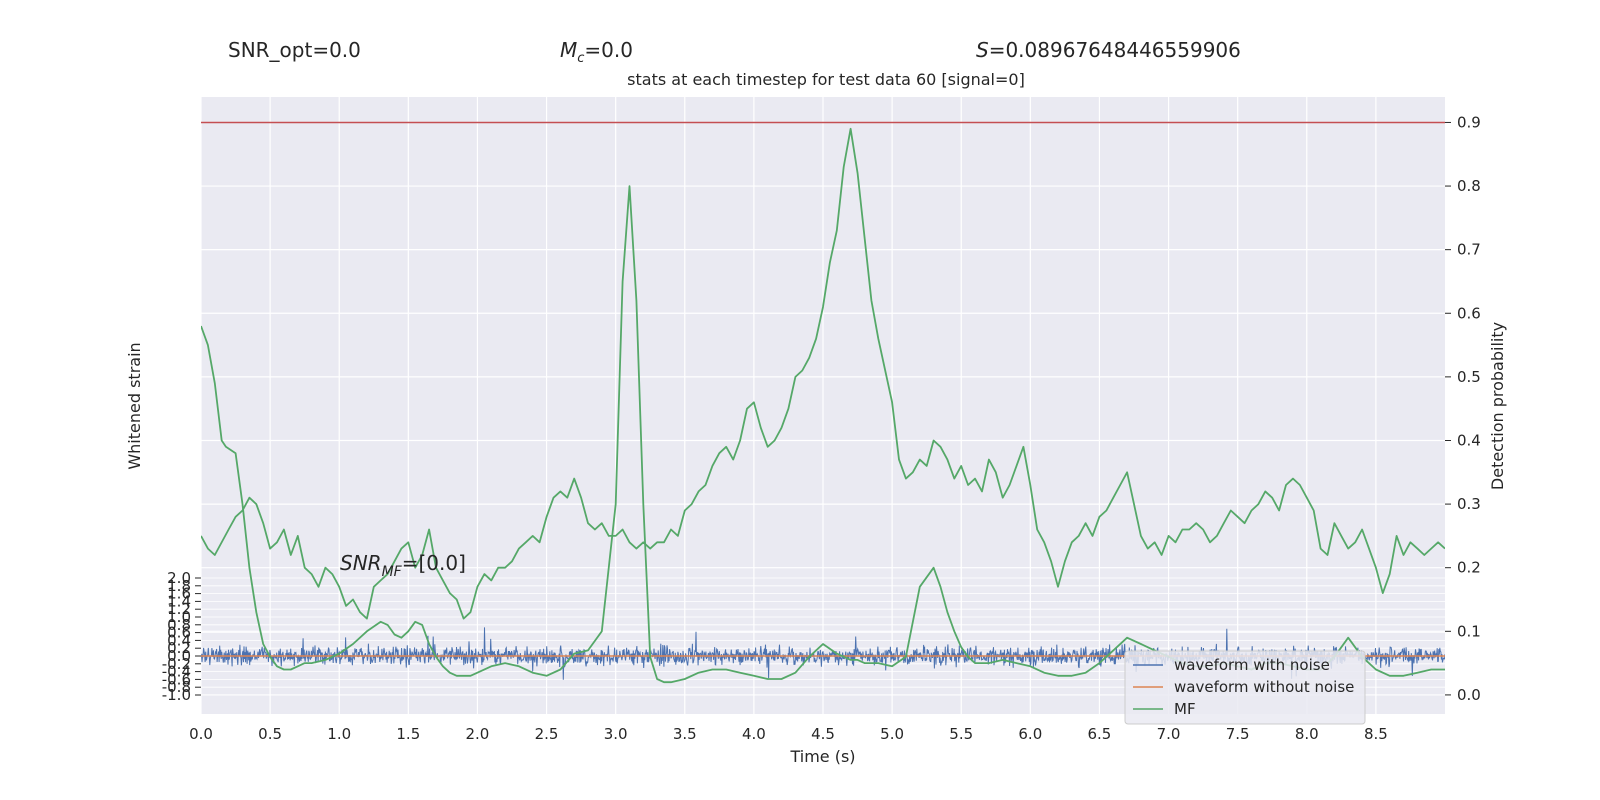 The image size is (1600, 800). Describe the element at coordinates (1469, 377) in the screenshot. I see `y-tick-label: 0.5` at that location.